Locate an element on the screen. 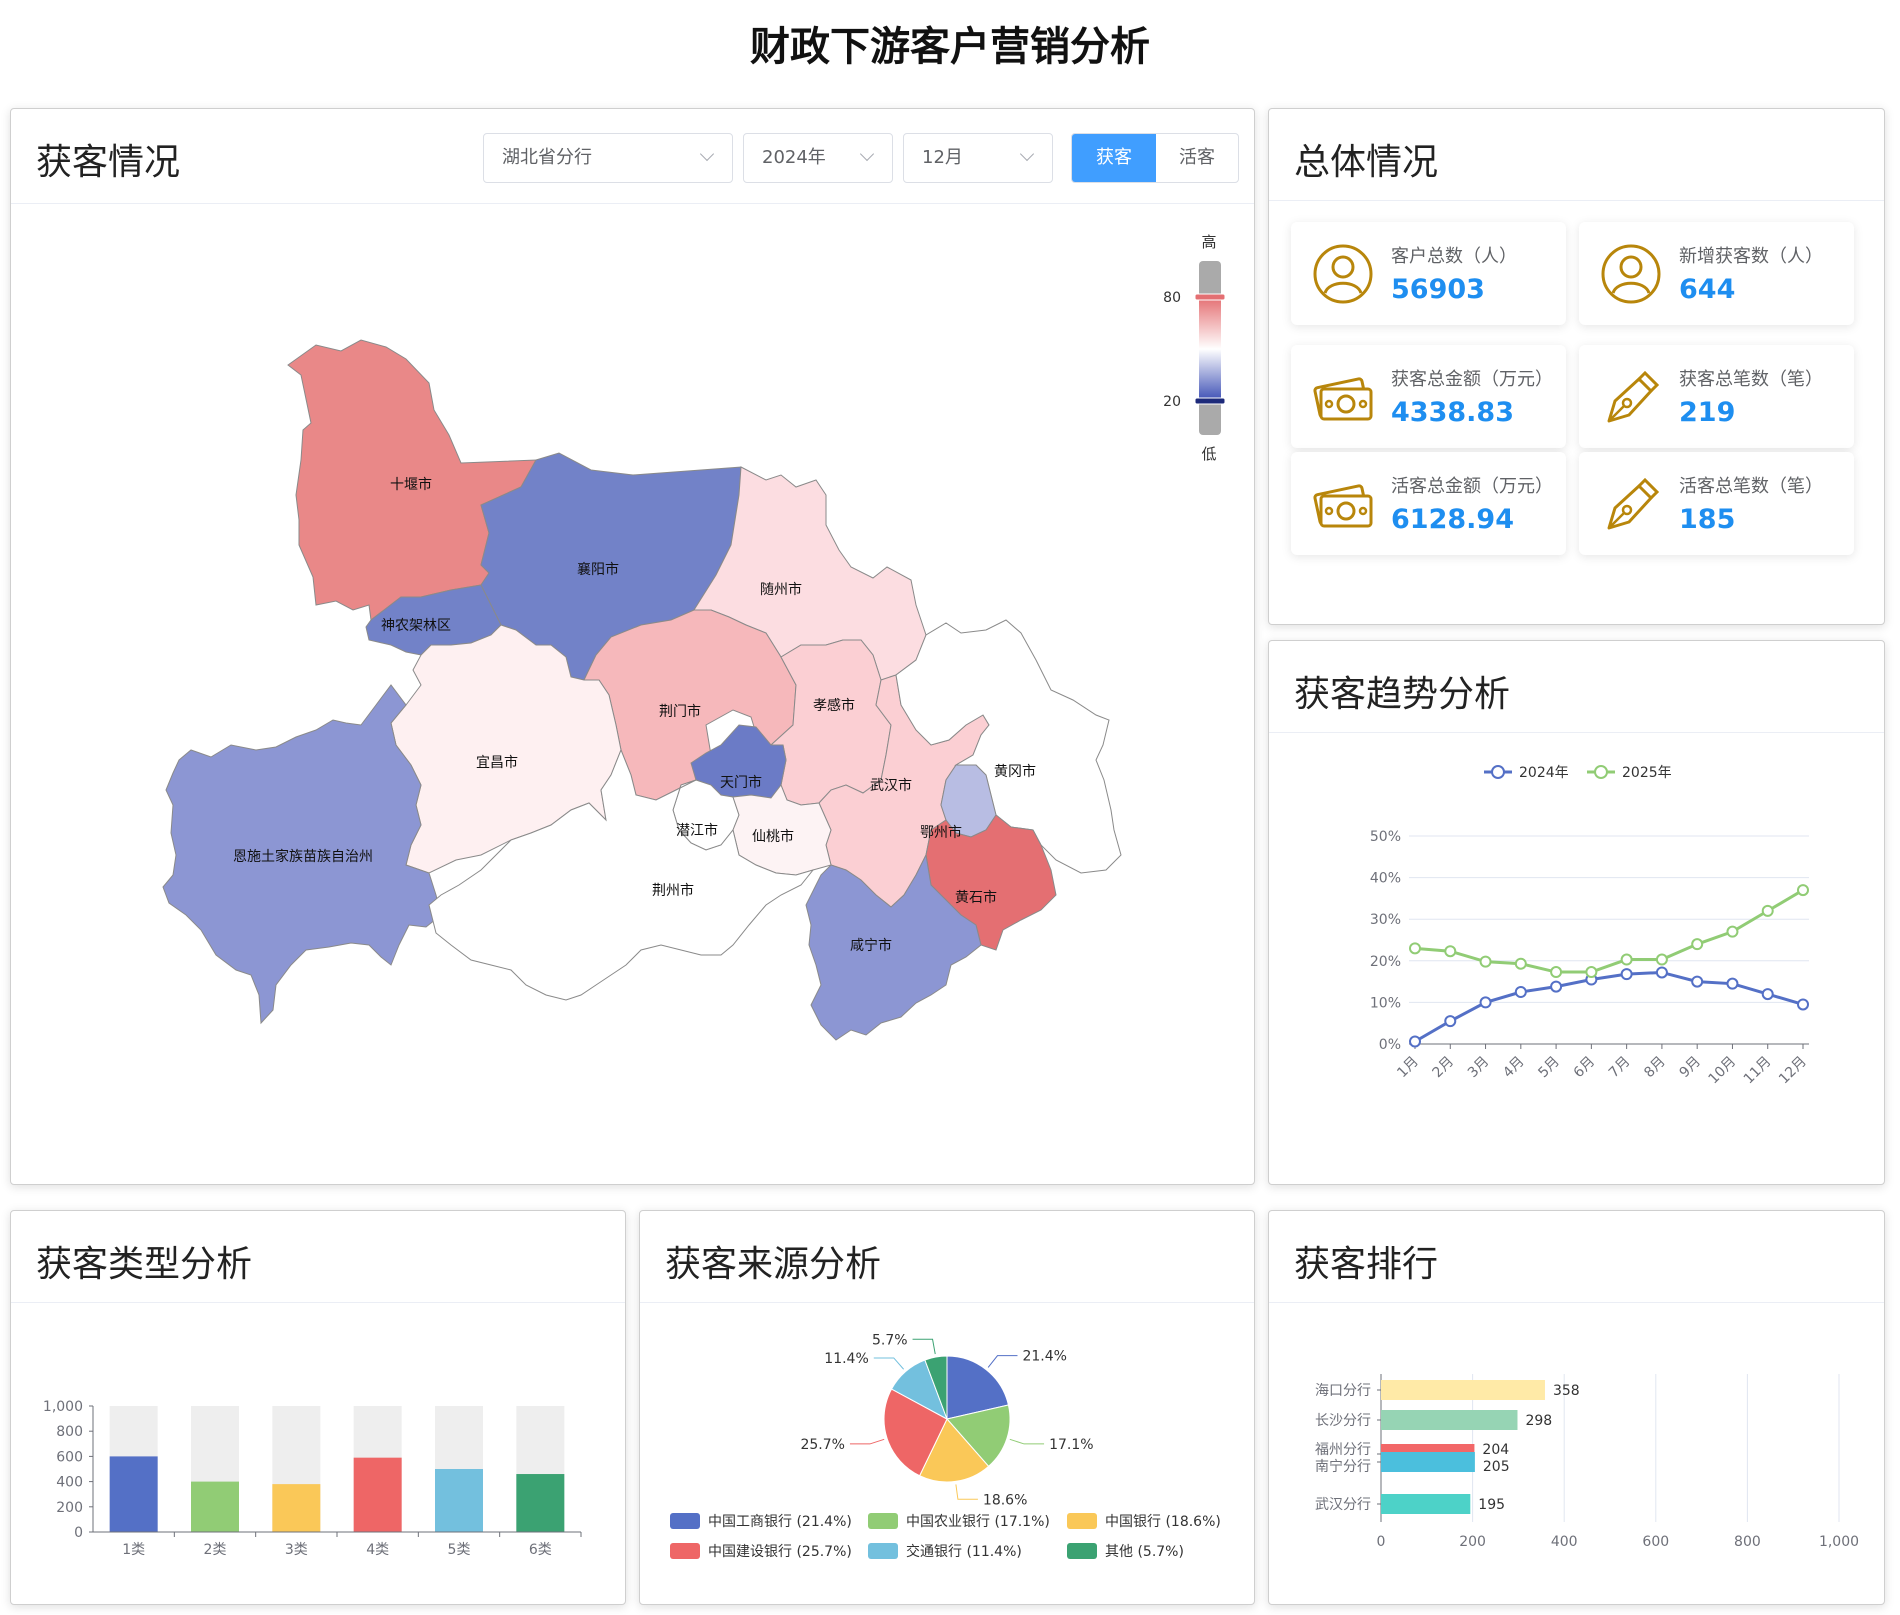 The image size is (1900, 1615). x-tick-label: 2月 is located at coordinates (1444, 1068).